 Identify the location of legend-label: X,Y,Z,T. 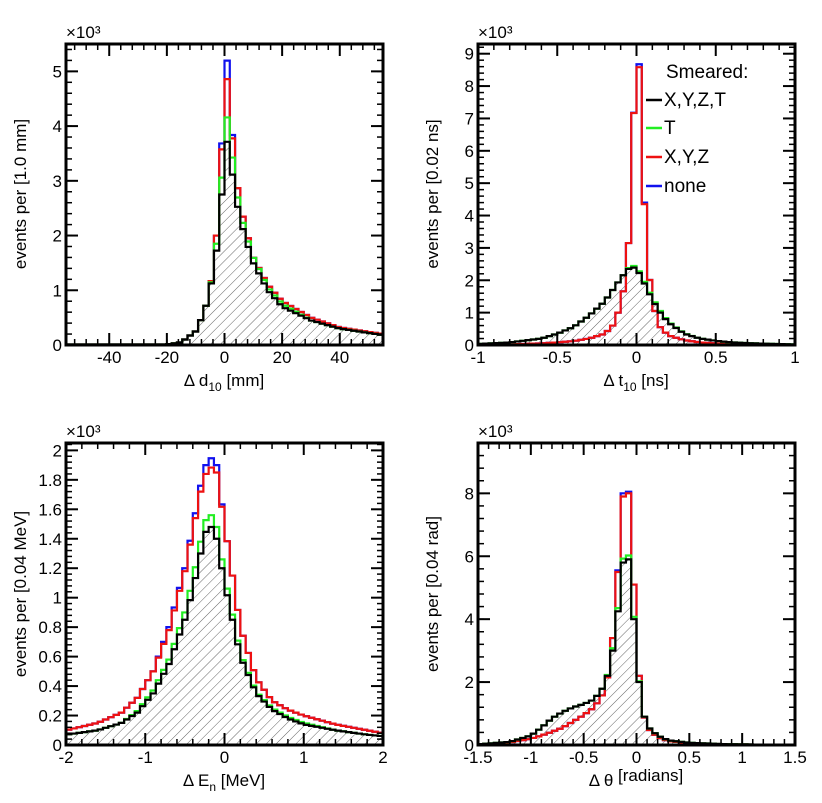
(695, 100).